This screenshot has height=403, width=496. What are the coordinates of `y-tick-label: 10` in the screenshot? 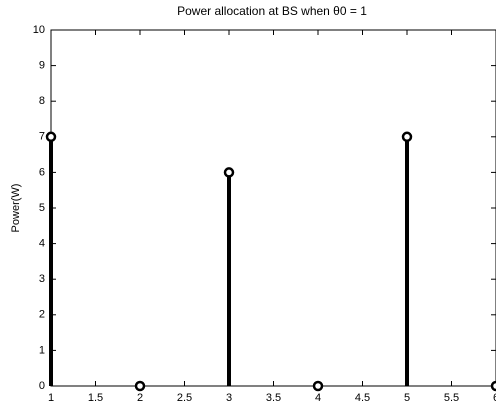 It's located at (39, 30).